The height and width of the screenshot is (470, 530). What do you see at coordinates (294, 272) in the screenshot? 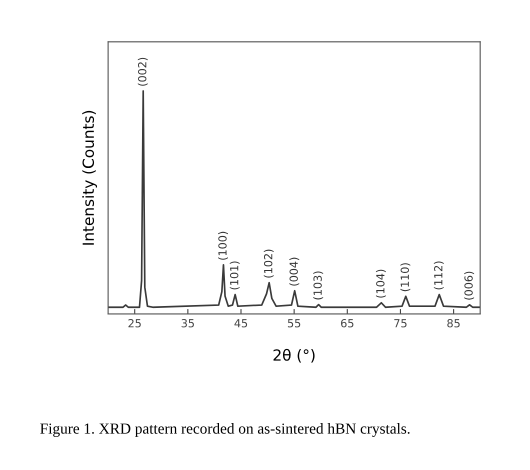
I see `annotation: (004)` at bounding box center [294, 272].